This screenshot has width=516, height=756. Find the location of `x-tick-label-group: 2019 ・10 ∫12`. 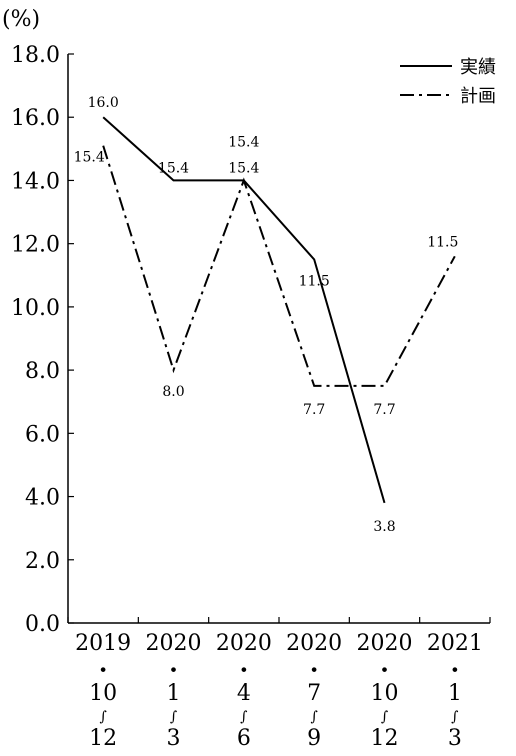

x-tick-label-group: 2019 ・10 ∫12 is located at coordinates (103, 691).